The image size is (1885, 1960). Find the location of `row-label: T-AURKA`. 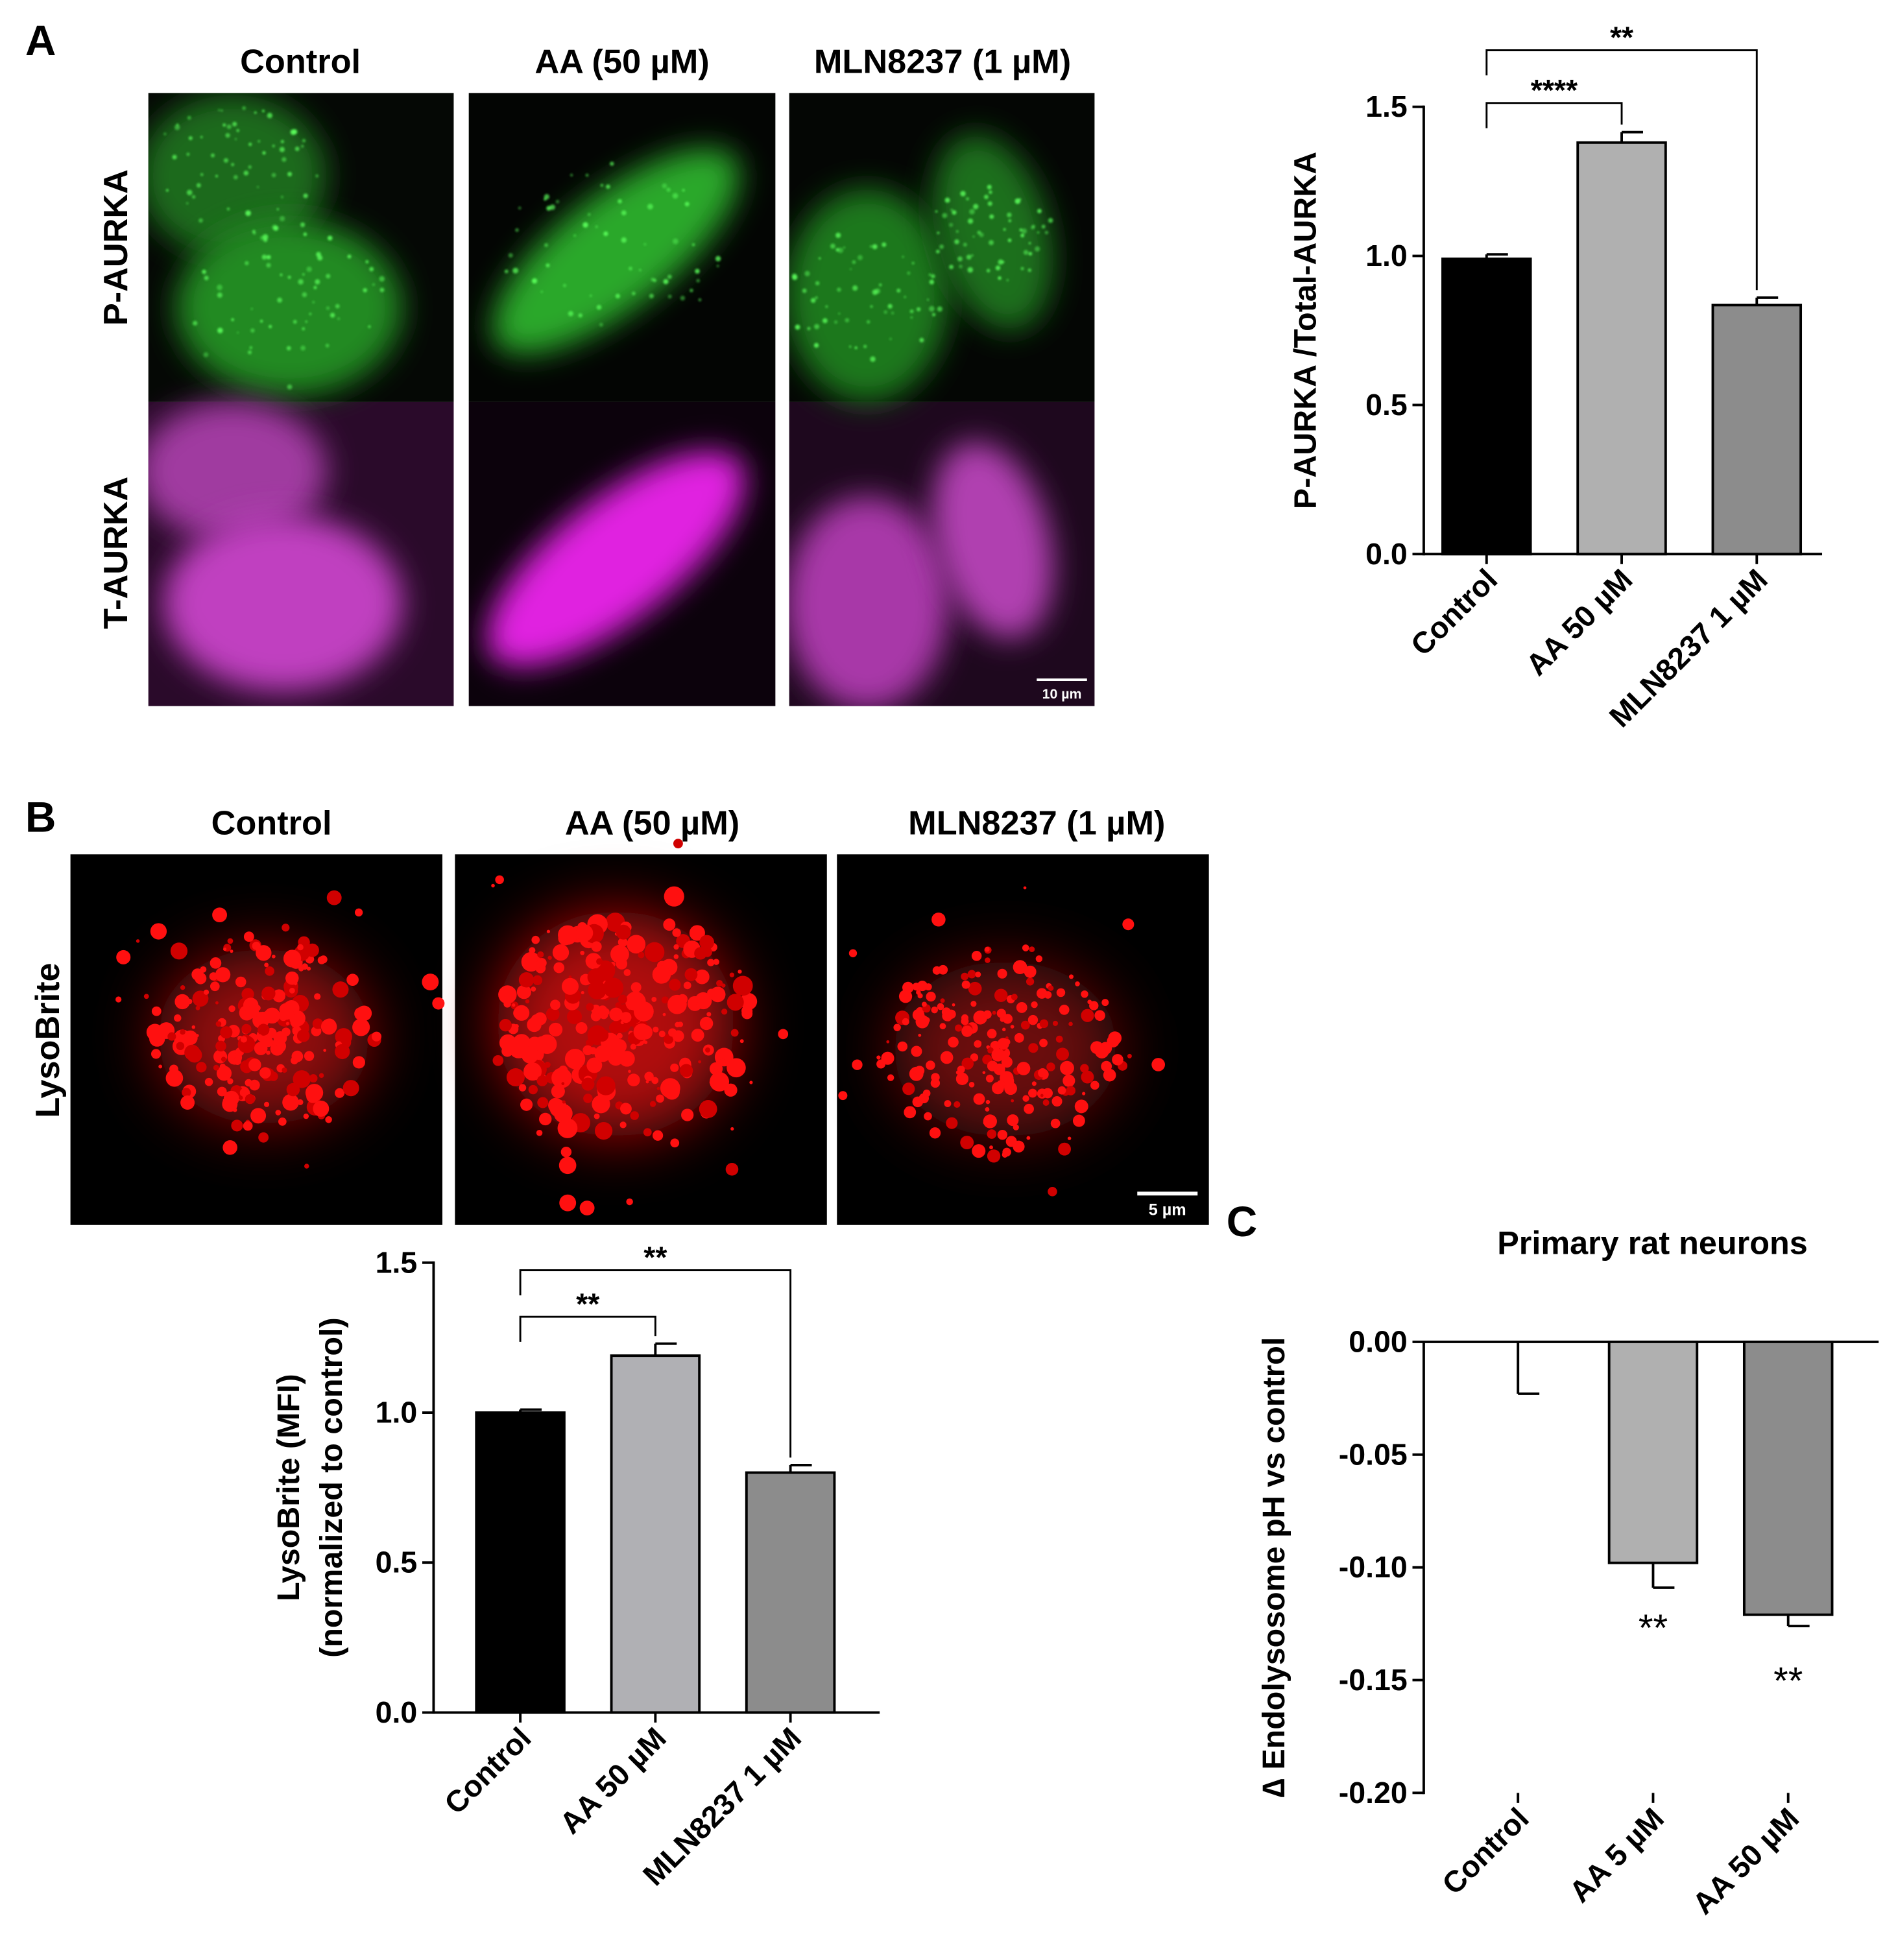

row-label: T-AURKA is located at coordinates (116, 553).